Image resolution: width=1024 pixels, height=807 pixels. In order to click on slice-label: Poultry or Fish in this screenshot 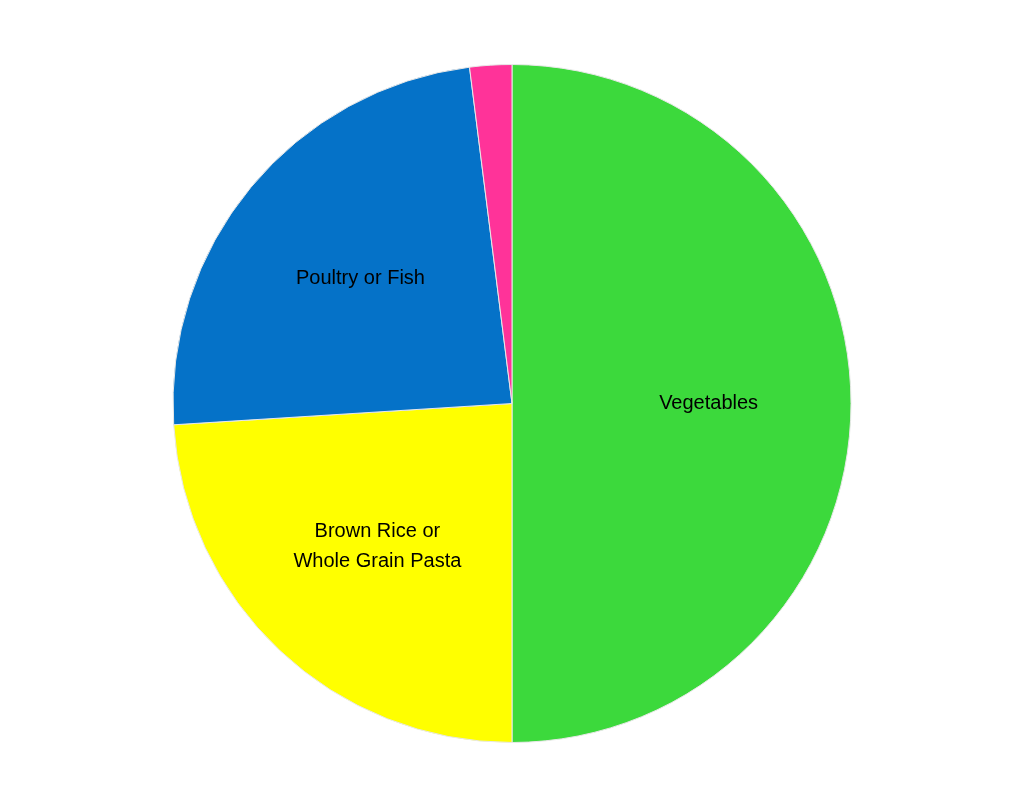, I will do `click(360, 276)`.